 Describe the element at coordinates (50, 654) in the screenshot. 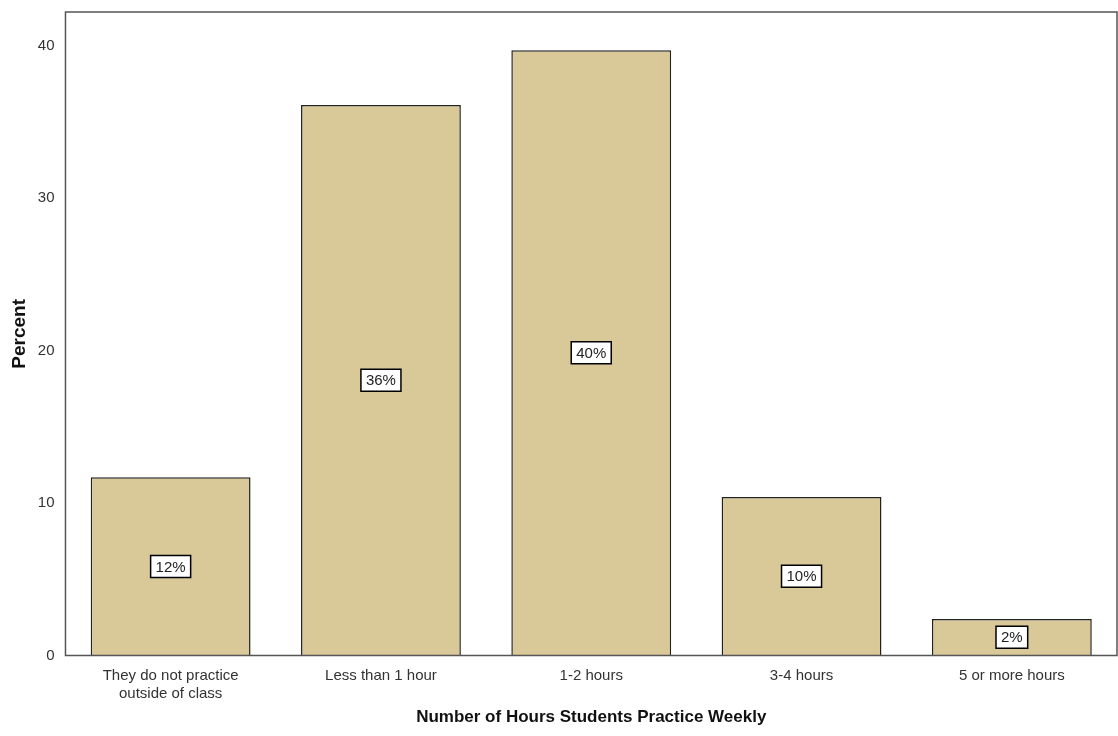

I see `y-tick-label: 0` at that location.